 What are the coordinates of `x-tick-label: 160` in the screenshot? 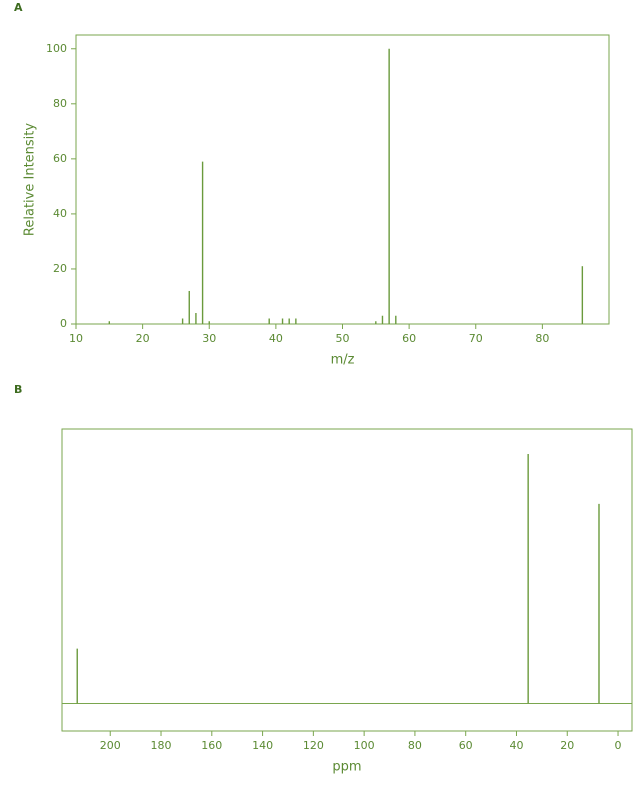 It's located at (211, 745).